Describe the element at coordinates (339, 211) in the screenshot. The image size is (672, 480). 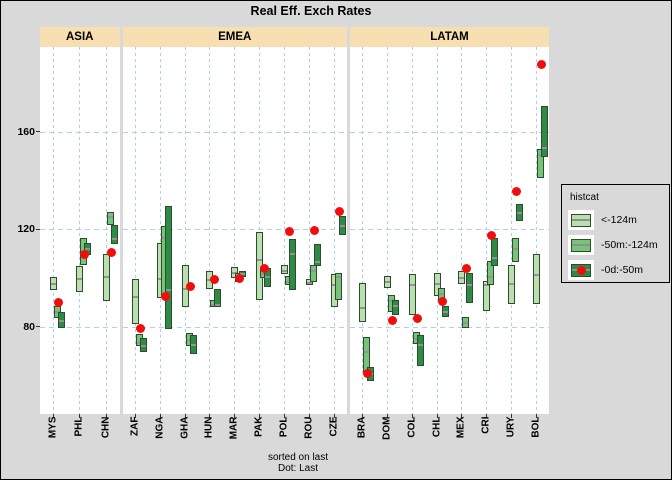
I see `last-value-dot-CZE` at that location.